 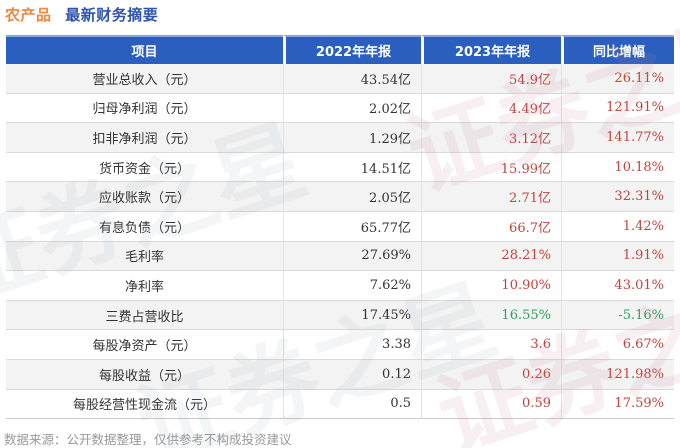 What do you see at coordinates (491, 167) in the screenshot?
I see `value-2023: 15.99亿` at bounding box center [491, 167].